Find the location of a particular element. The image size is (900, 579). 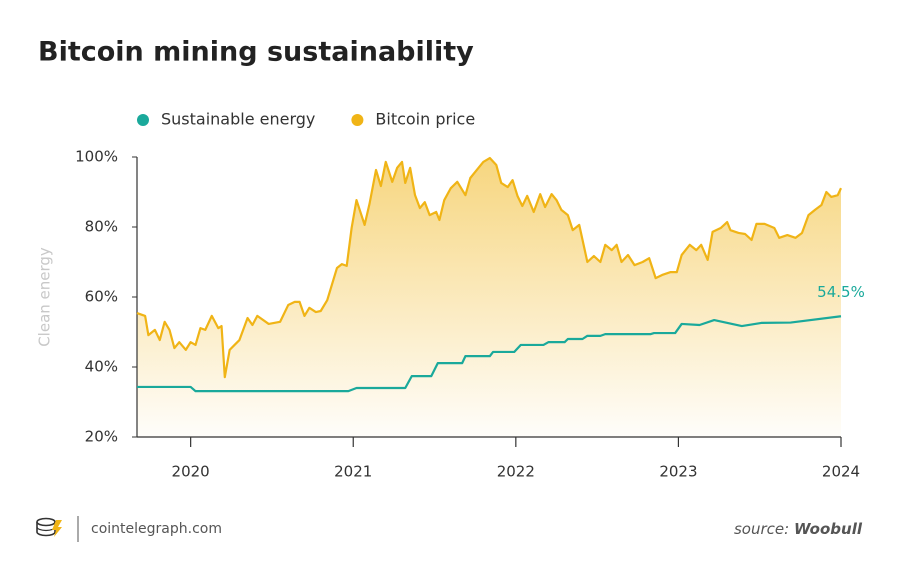

value-label: 54.5% is located at coordinates (841, 292).